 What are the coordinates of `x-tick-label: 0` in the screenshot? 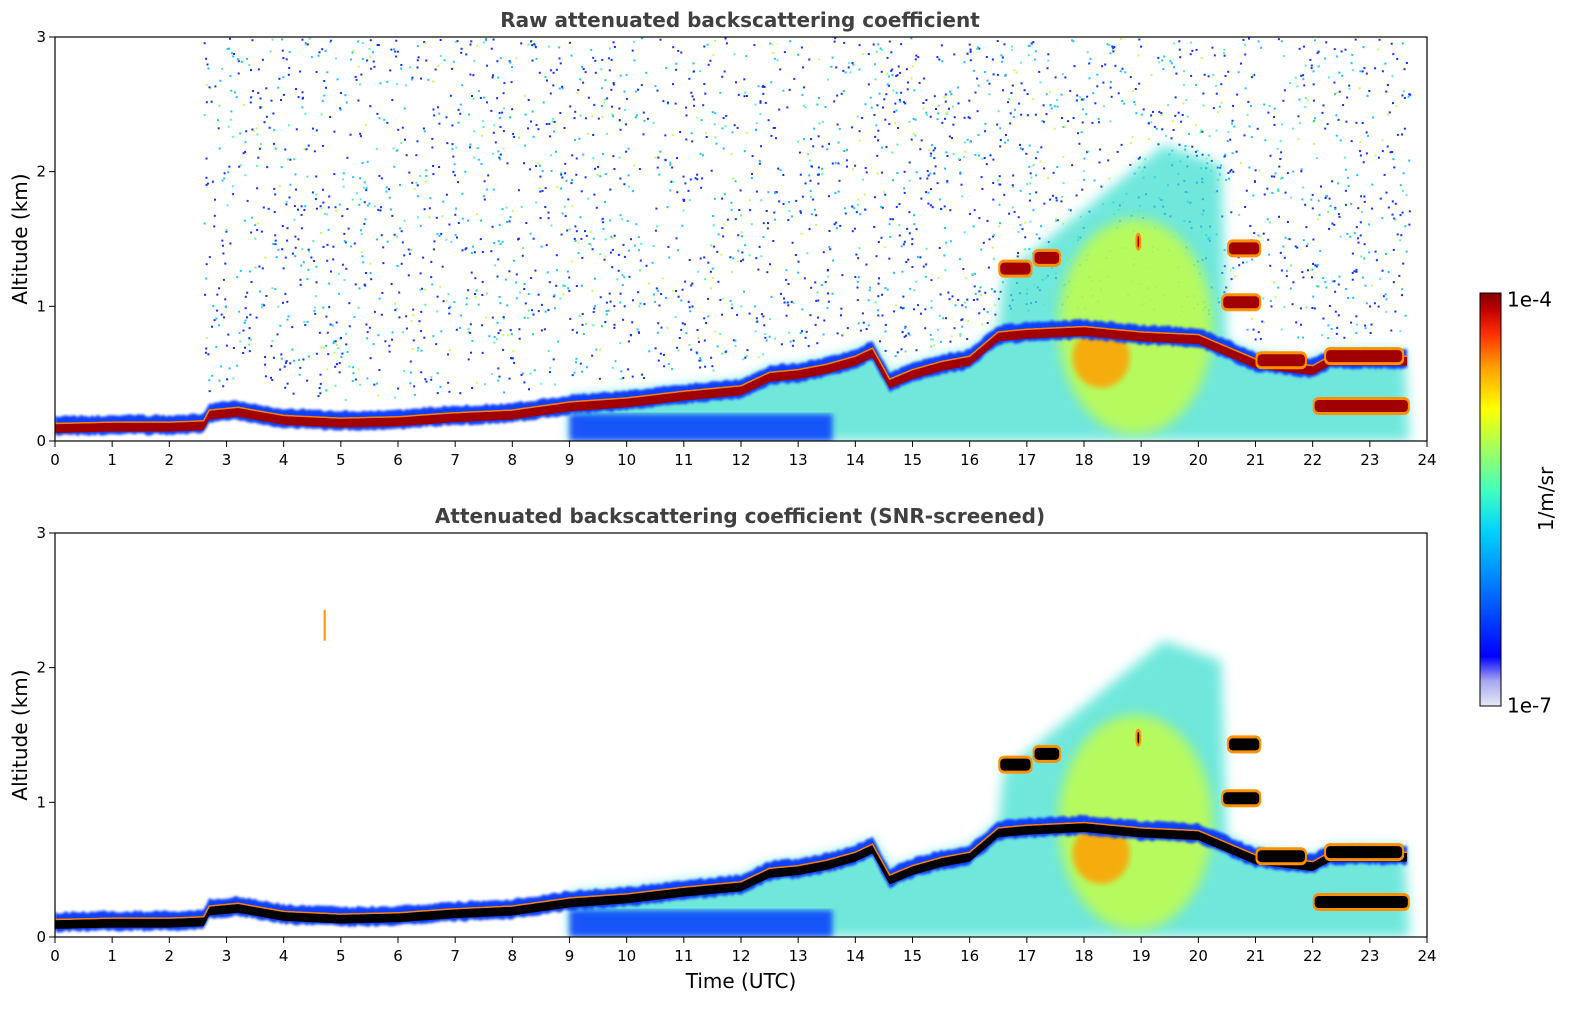 It's located at (55, 956).